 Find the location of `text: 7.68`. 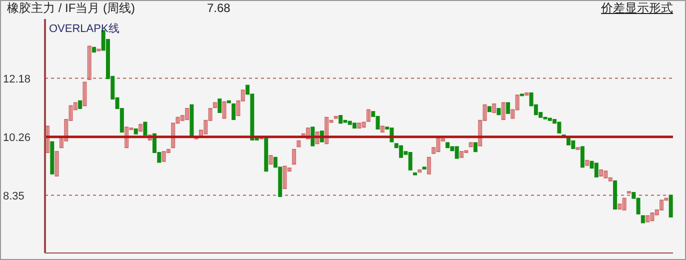

text: 7.68 is located at coordinates (218, 8).